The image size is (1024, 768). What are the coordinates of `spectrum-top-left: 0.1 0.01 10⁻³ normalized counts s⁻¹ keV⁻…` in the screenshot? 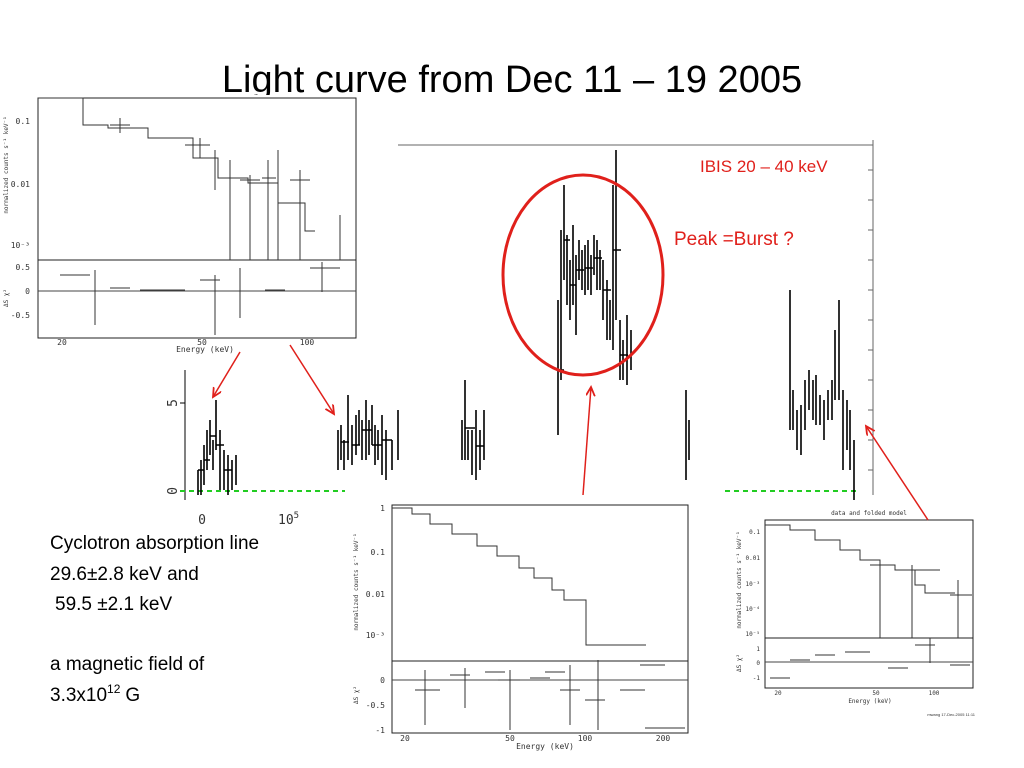 It's located at (179, 224).